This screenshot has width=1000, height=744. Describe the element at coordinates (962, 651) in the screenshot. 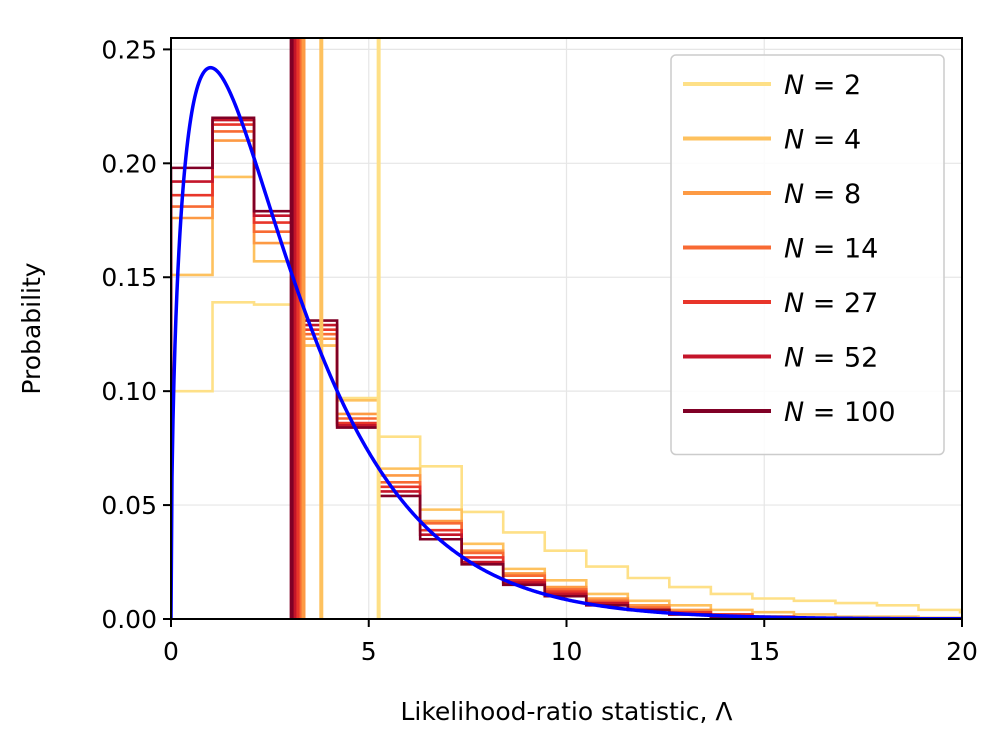

I see `x-tick-label: 20` at that location.